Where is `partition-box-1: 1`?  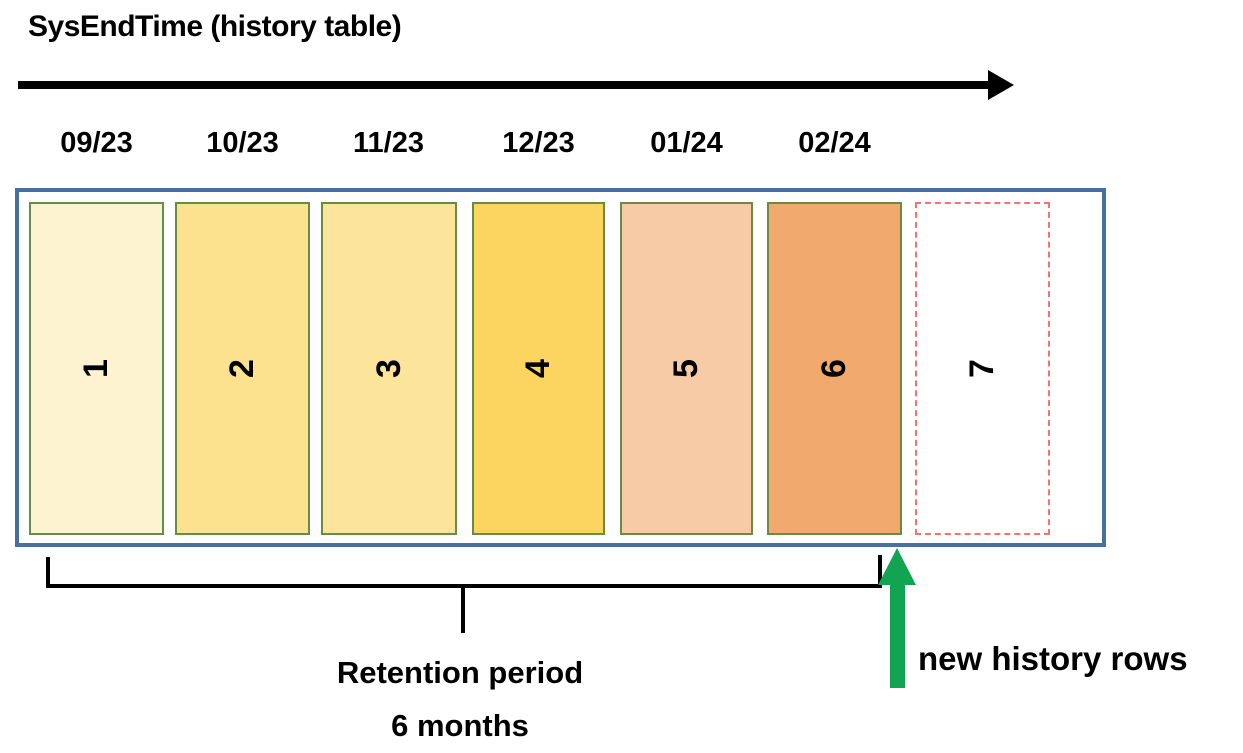 partition-box-1: 1 is located at coordinates (96, 368).